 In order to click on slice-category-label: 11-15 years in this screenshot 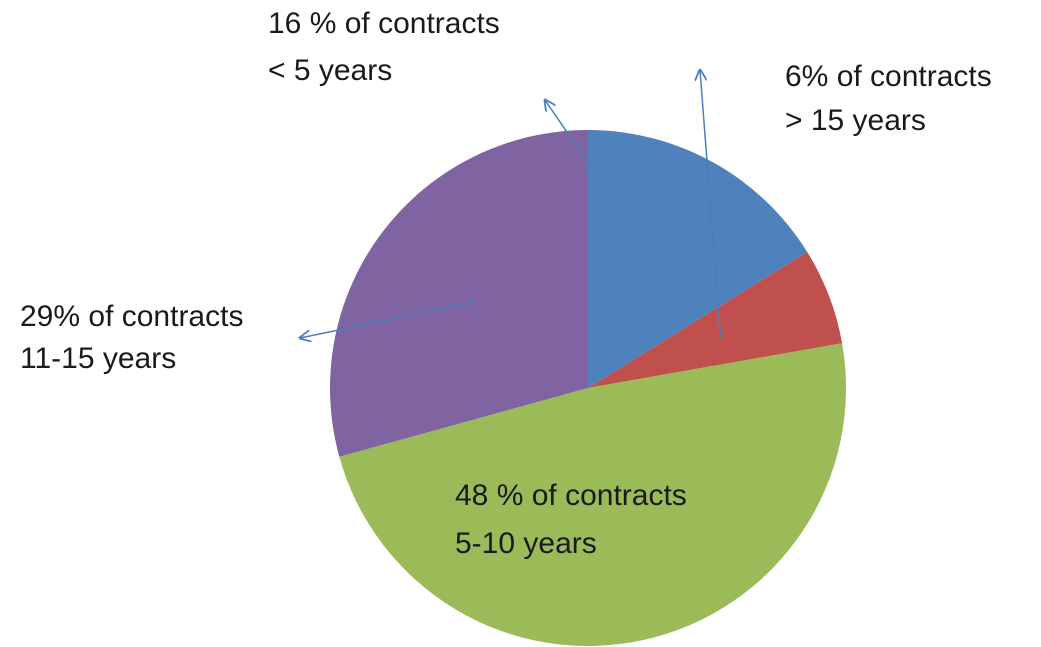, I will do `click(98, 358)`.